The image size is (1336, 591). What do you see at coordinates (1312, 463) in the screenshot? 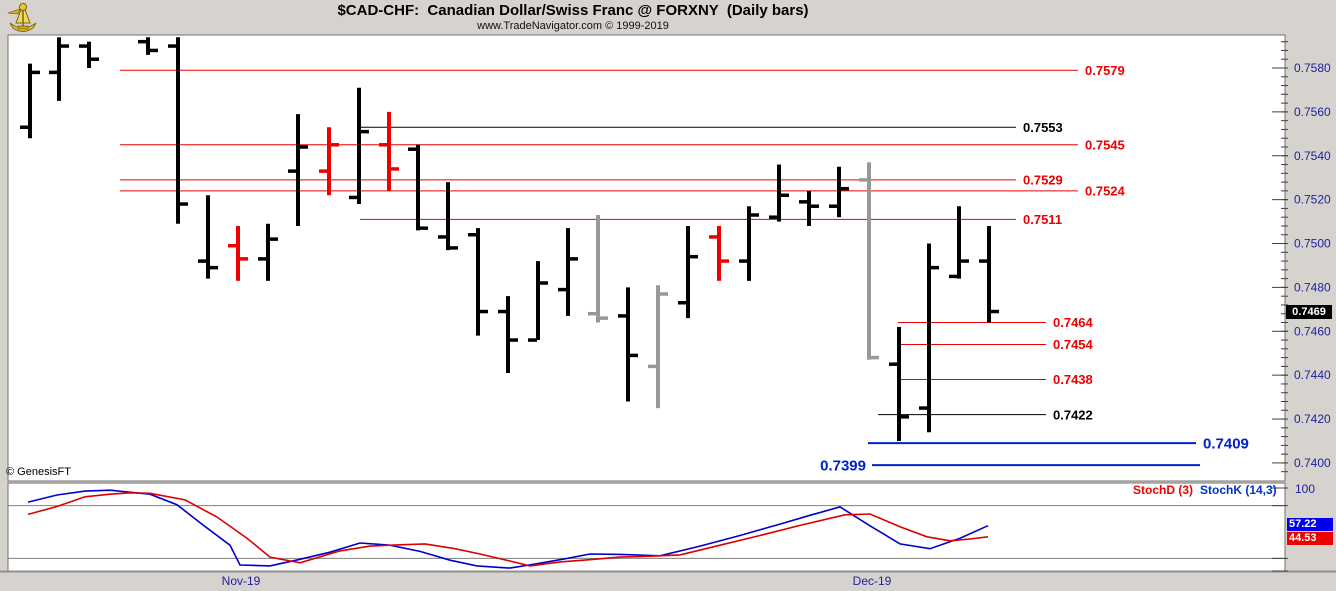
I see `y-axis-tick-label: 0.7400` at bounding box center [1312, 463].